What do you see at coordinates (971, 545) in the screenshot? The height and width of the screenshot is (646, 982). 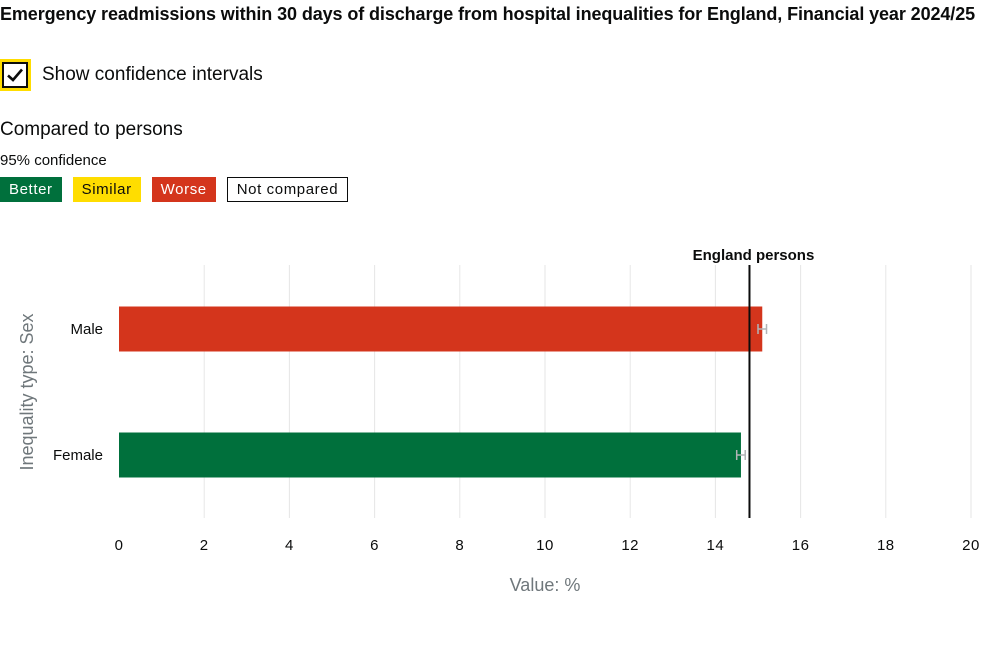 I see `x-tick-label: 20` at bounding box center [971, 545].